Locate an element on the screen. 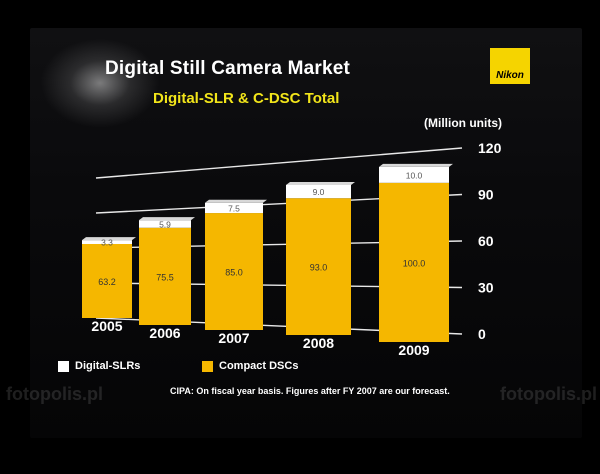  value-label-slr: 9.0 is located at coordinates (319, 192).